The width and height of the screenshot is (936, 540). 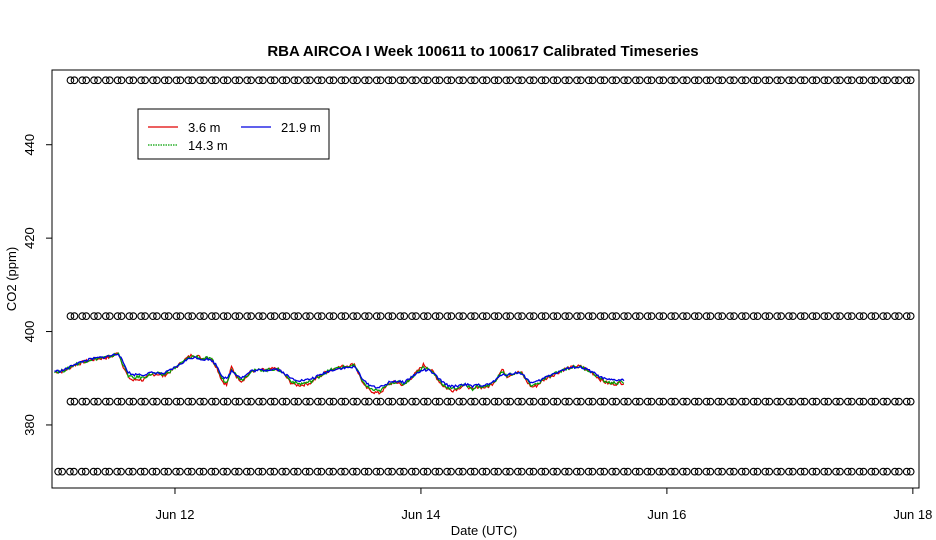 What do you see at coordinates (339, 372) in the screenshot?
I see `series-line-14-3-m` at bounding box center [339, 372].